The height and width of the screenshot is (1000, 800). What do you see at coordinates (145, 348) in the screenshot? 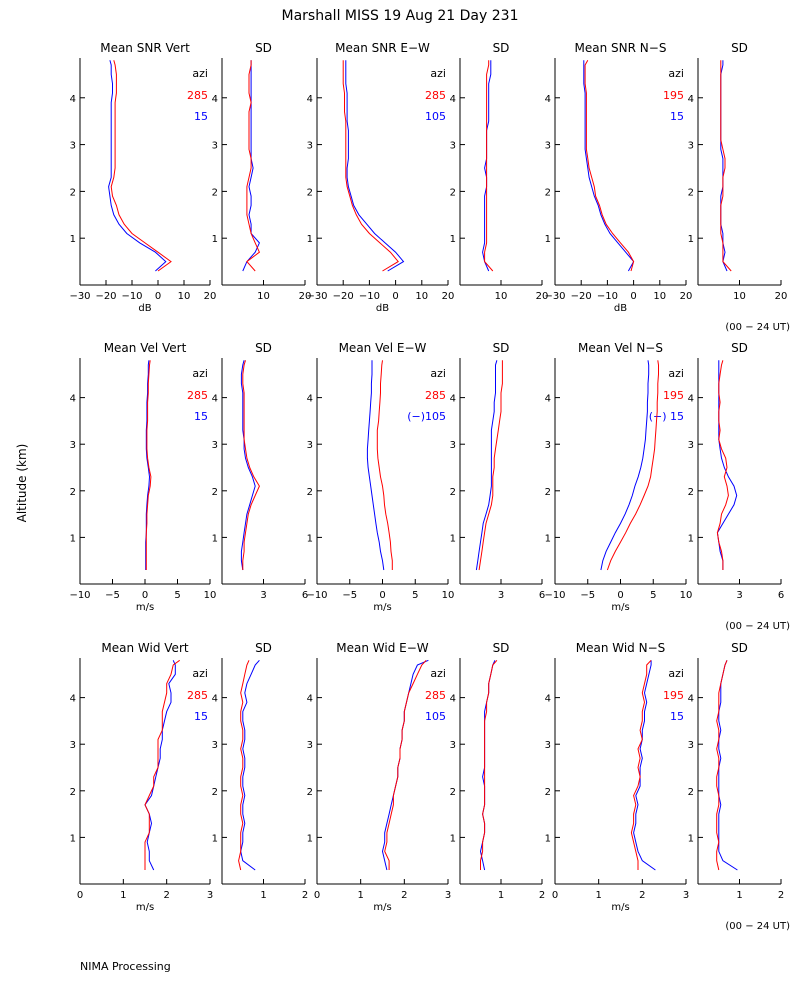
I see `panel-title: Mean Vel Vert` at bounding box center [145, 348].